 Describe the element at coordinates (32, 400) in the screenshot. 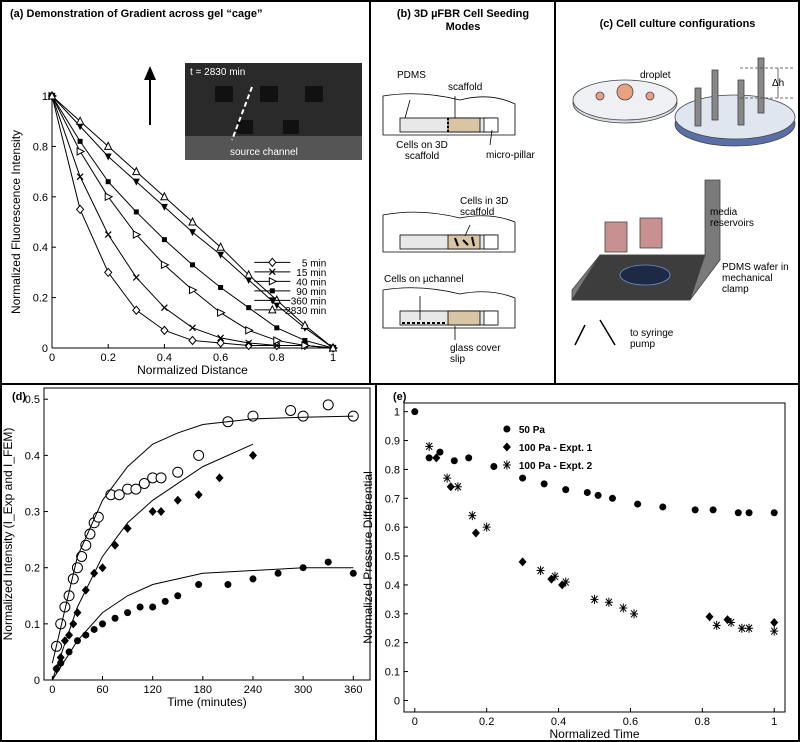

I see `y-tick-label: 0.5` at that location.